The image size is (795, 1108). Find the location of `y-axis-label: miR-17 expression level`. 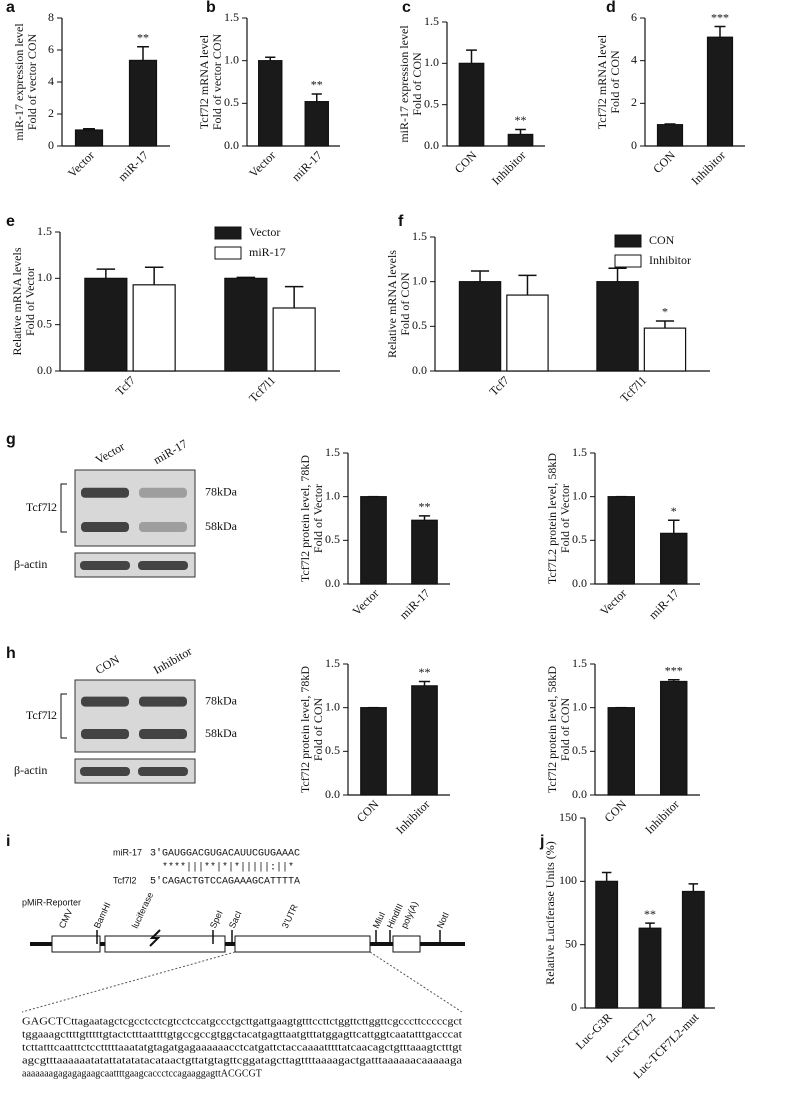

y-axis-label: miR-17 expression level is located at coordinates (19, 82).